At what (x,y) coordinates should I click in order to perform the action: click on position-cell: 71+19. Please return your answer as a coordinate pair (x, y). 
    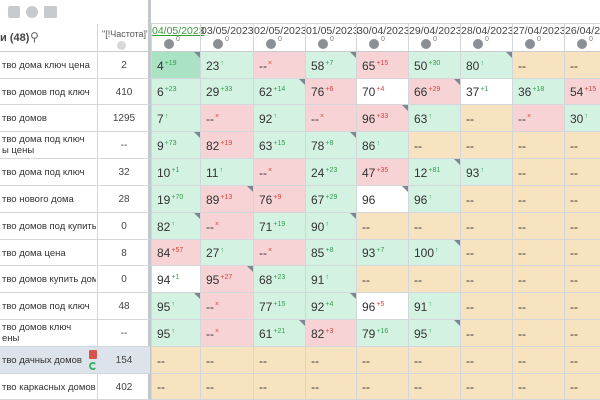
    Looking at the image, I should click on (279, 226).